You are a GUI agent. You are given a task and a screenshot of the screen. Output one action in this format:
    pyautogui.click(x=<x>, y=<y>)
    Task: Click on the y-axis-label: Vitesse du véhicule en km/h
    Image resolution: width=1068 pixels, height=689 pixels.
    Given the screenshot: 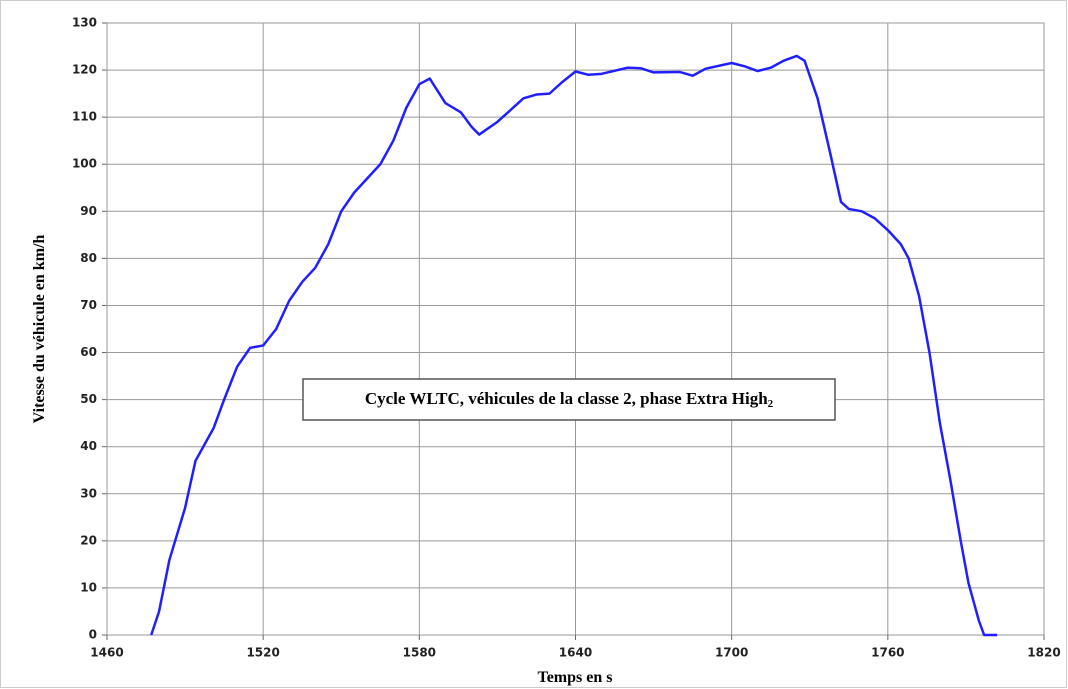 What is the action you would take?
    pyautogui.click(x=39, y=329)
    